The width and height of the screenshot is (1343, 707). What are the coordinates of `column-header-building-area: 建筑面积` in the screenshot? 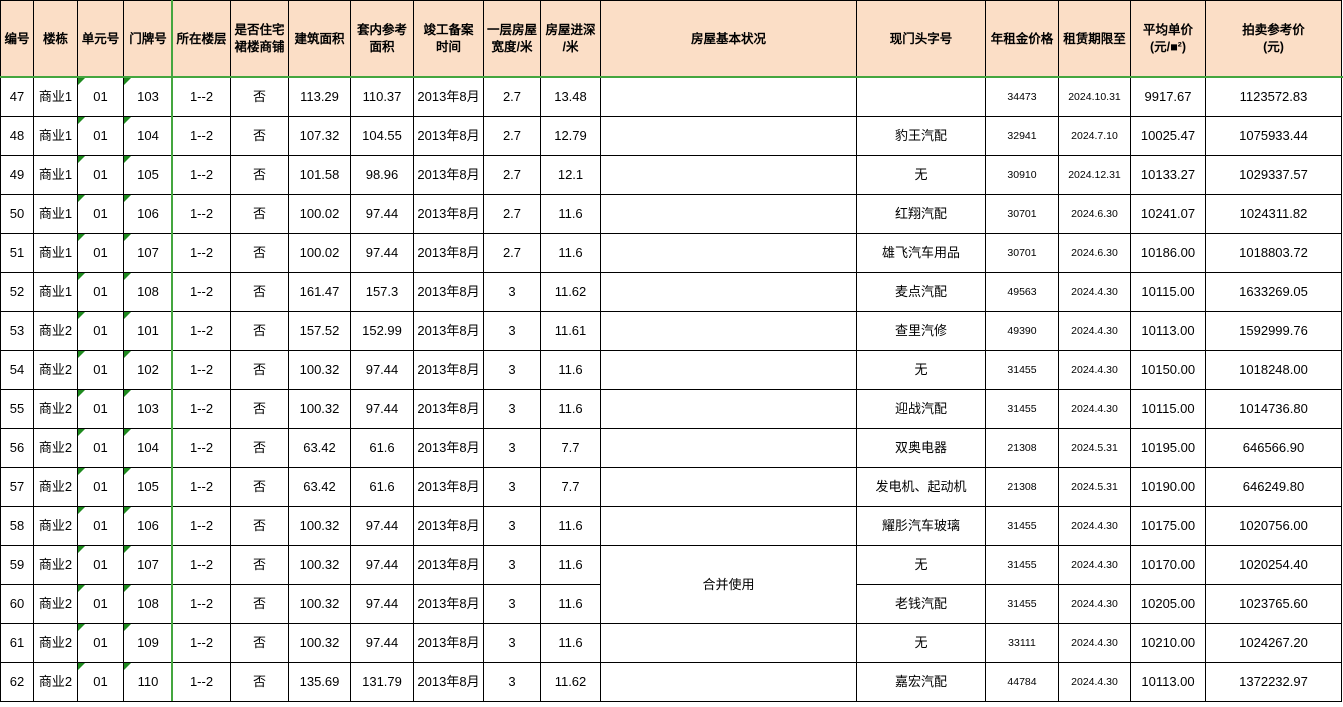 It's located at (319, 39).